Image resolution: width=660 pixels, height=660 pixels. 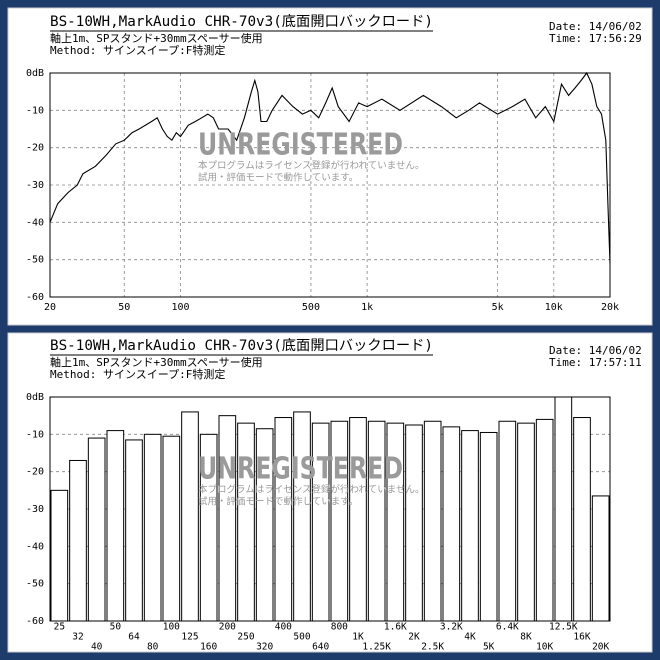 What do you see at coordinates (50, 307) in the screenshot?
I see `x-tick-label: 20` at bounding box center [50, 307].